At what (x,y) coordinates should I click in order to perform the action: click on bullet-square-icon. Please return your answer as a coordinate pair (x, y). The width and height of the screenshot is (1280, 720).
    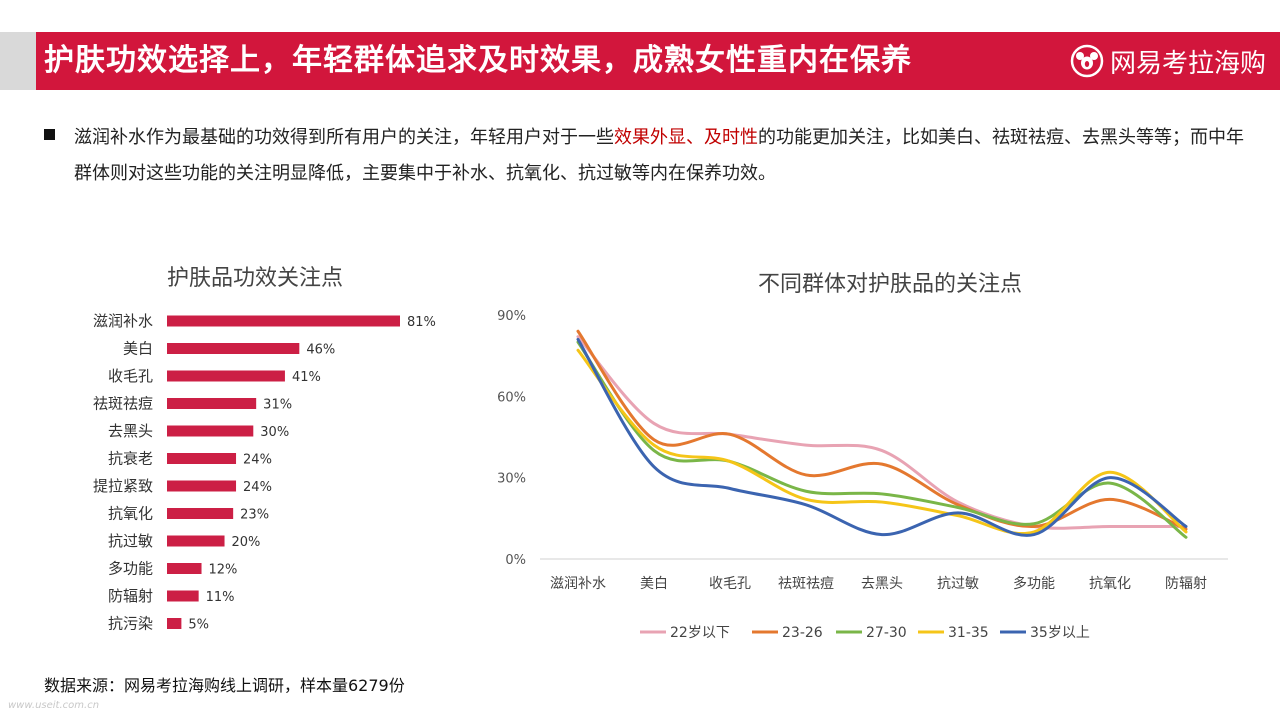
    Looking at the image, I should click on (49, 134).